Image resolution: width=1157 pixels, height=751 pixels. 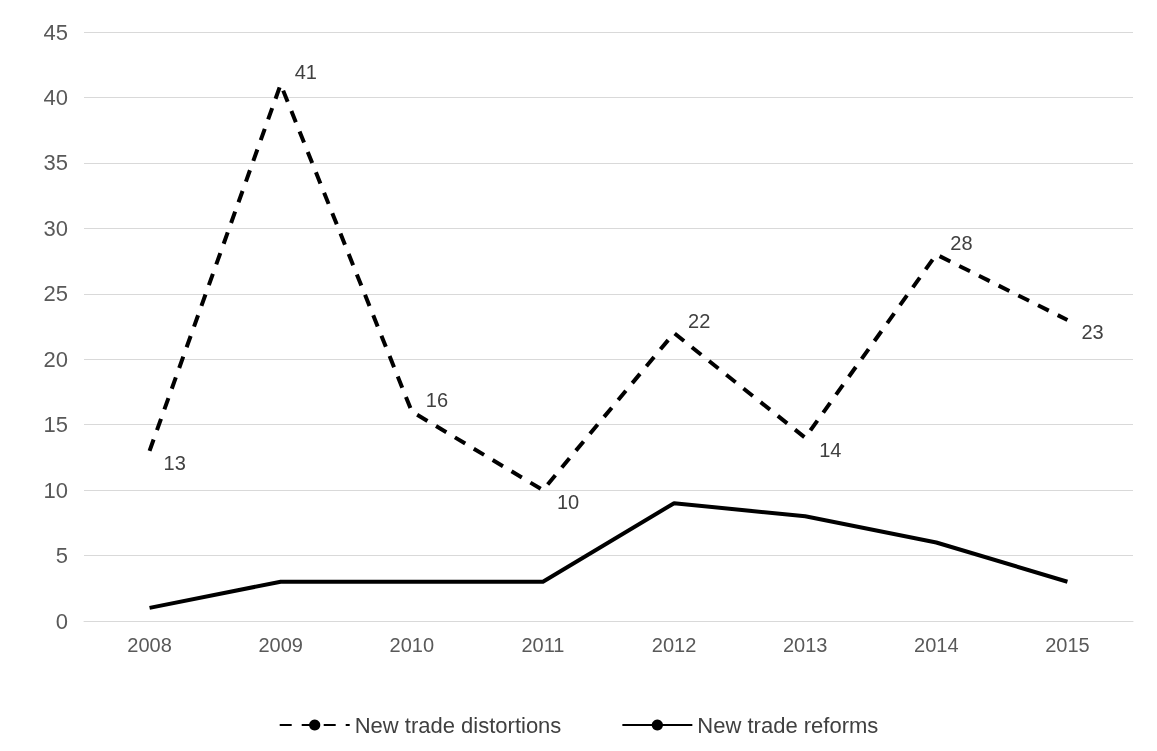 I want to click on data-label: 10, so click(x=568, y=502).